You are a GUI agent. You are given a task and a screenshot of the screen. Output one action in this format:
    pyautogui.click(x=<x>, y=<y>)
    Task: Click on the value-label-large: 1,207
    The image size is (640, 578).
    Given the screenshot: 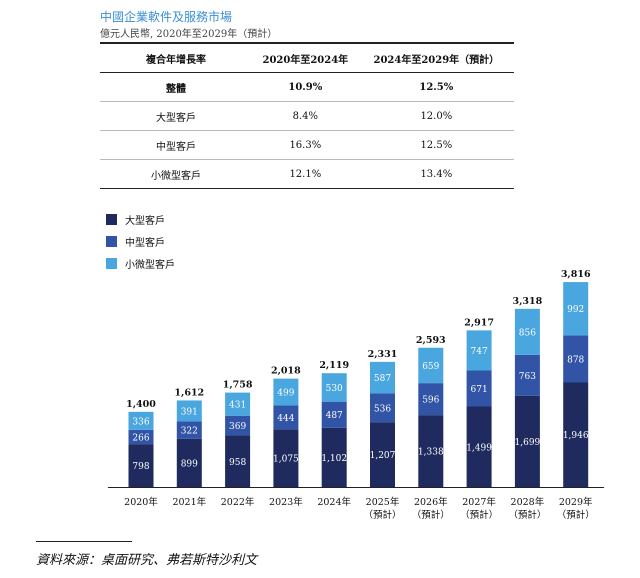 What is the action you would take?
    pyautogui.click(x=383, y=456)
    